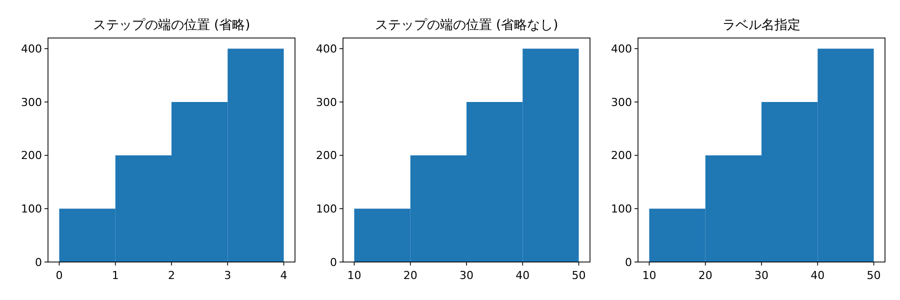 This screenshot has height=300, width=900. What do you see at coordinates (171, 25) in the screenshot?
I see `chart-title: ステップの端の位置 (省略)` at bounding box center [171, 25].